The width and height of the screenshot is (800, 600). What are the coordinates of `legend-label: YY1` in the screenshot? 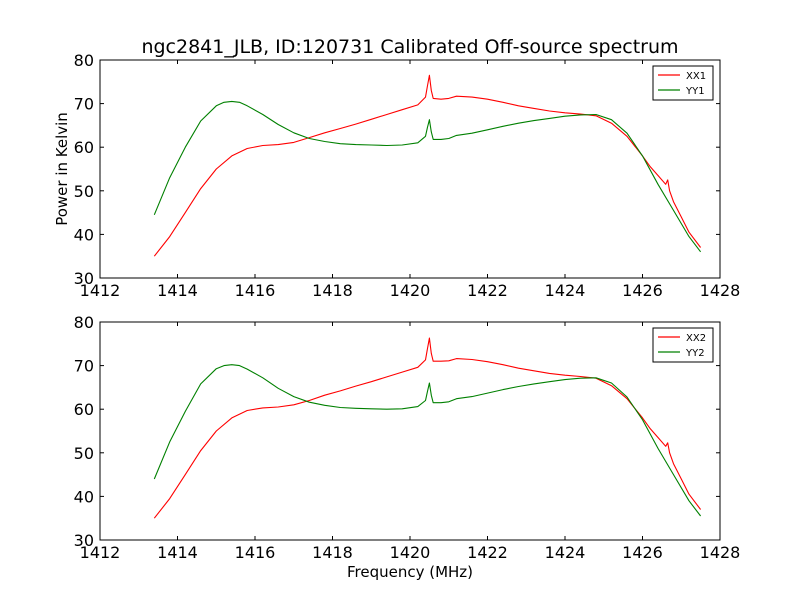 It's located at (695, 91).